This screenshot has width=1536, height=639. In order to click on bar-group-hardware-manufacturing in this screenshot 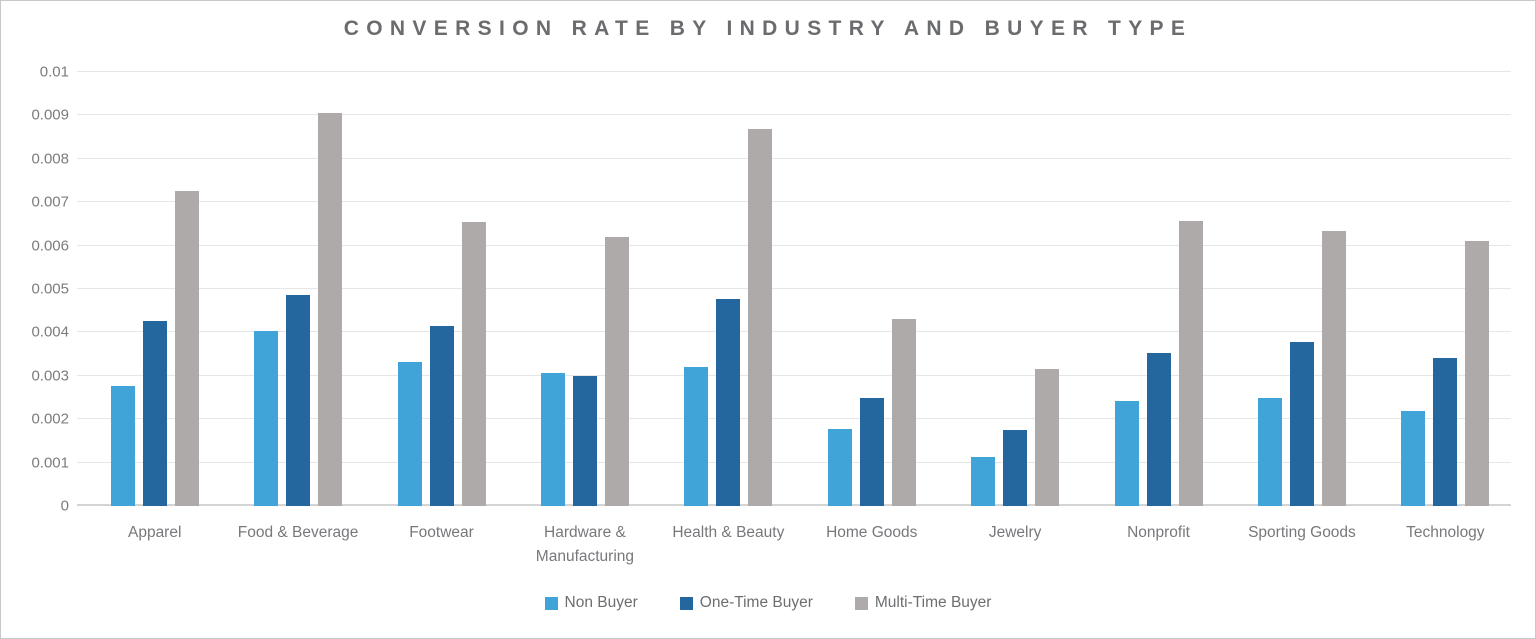, I will do `click(584, 289)`.